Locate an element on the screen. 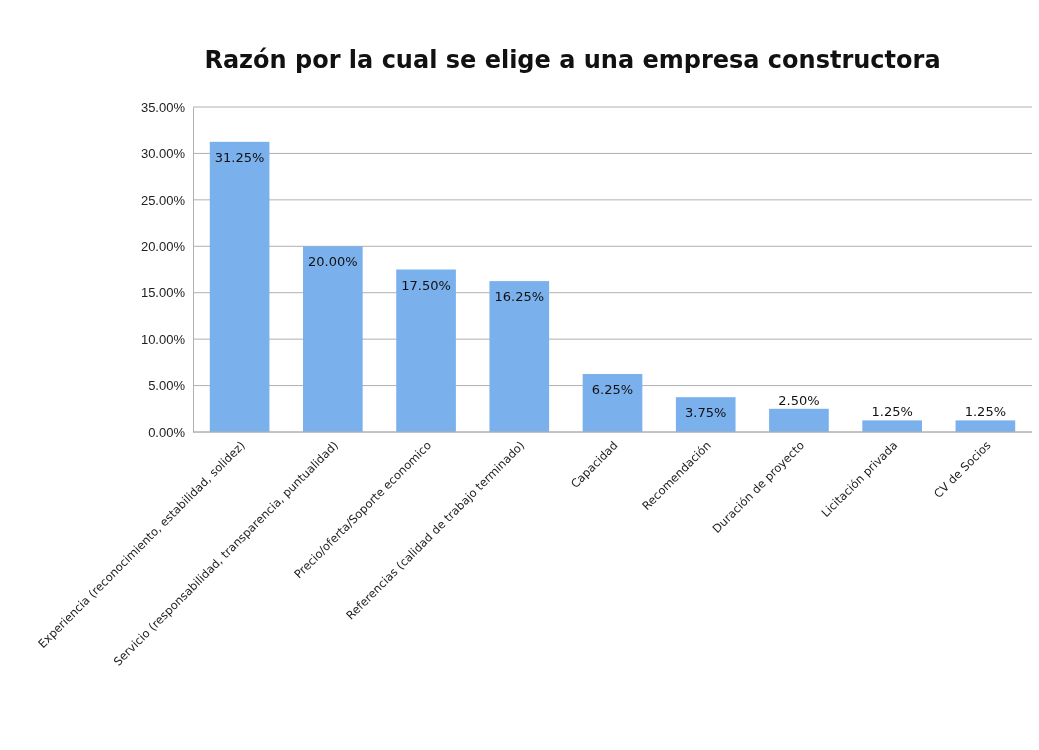  data-label: 16.25% is located at coordinates (519, 297).